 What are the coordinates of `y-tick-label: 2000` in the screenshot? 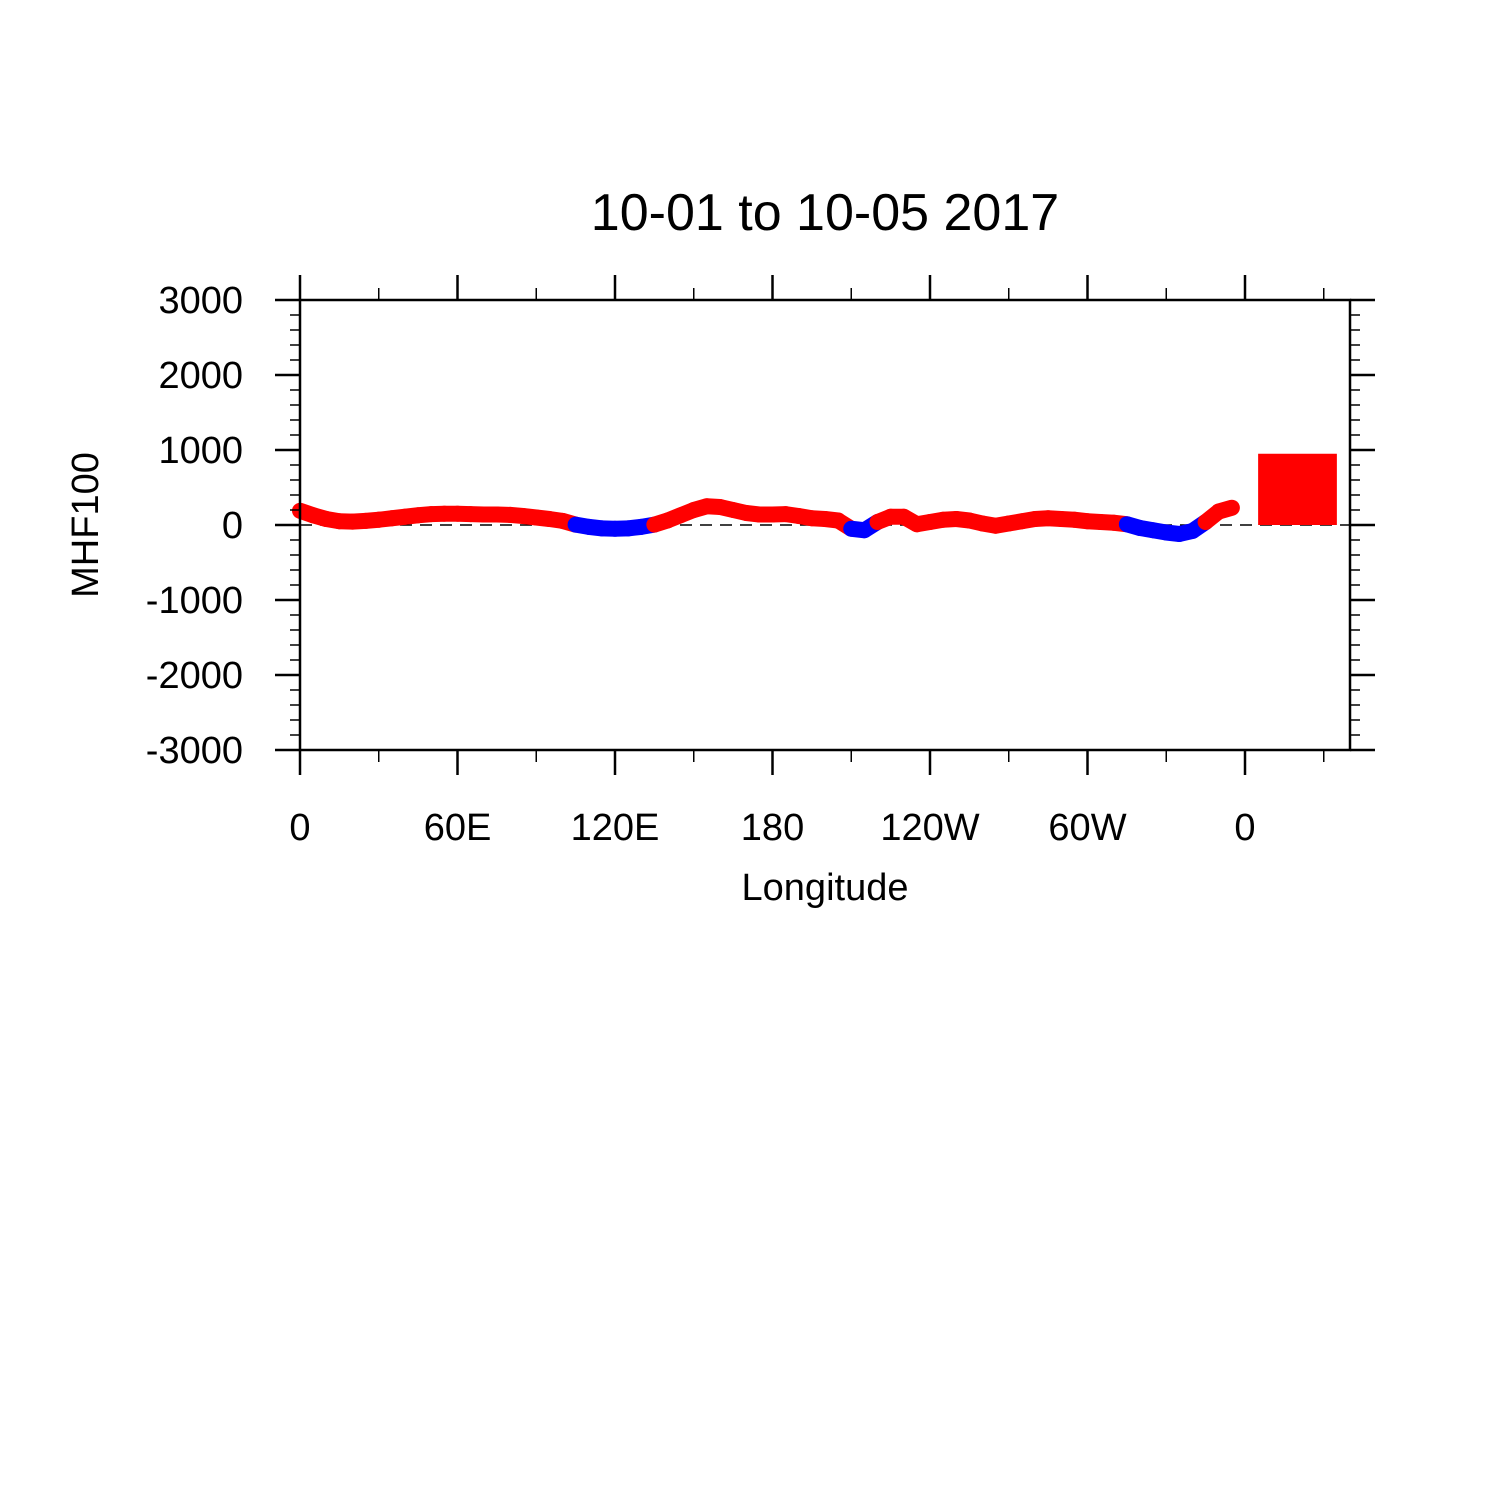 It's located at (200, 376).